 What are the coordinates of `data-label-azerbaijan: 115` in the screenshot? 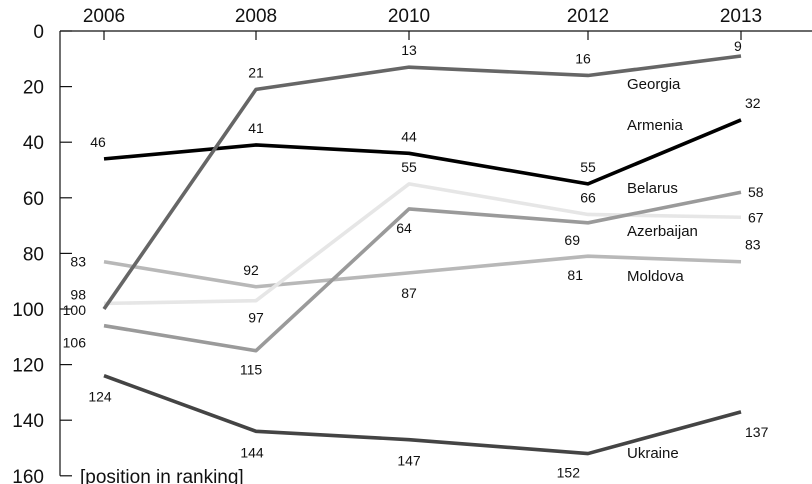 It's located at (251, 370).